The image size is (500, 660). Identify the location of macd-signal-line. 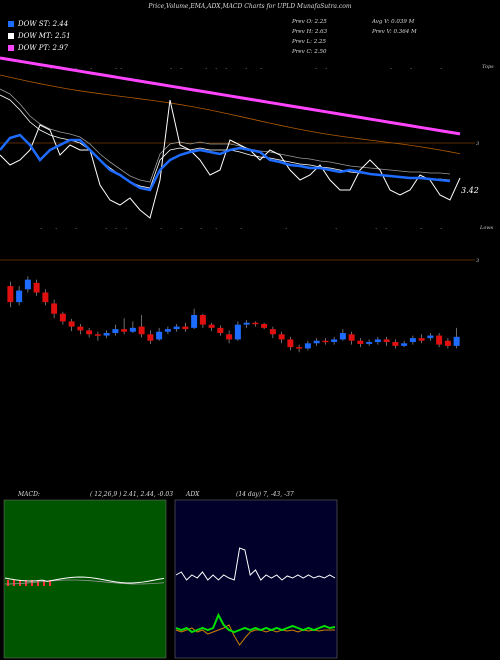
(84, 582).